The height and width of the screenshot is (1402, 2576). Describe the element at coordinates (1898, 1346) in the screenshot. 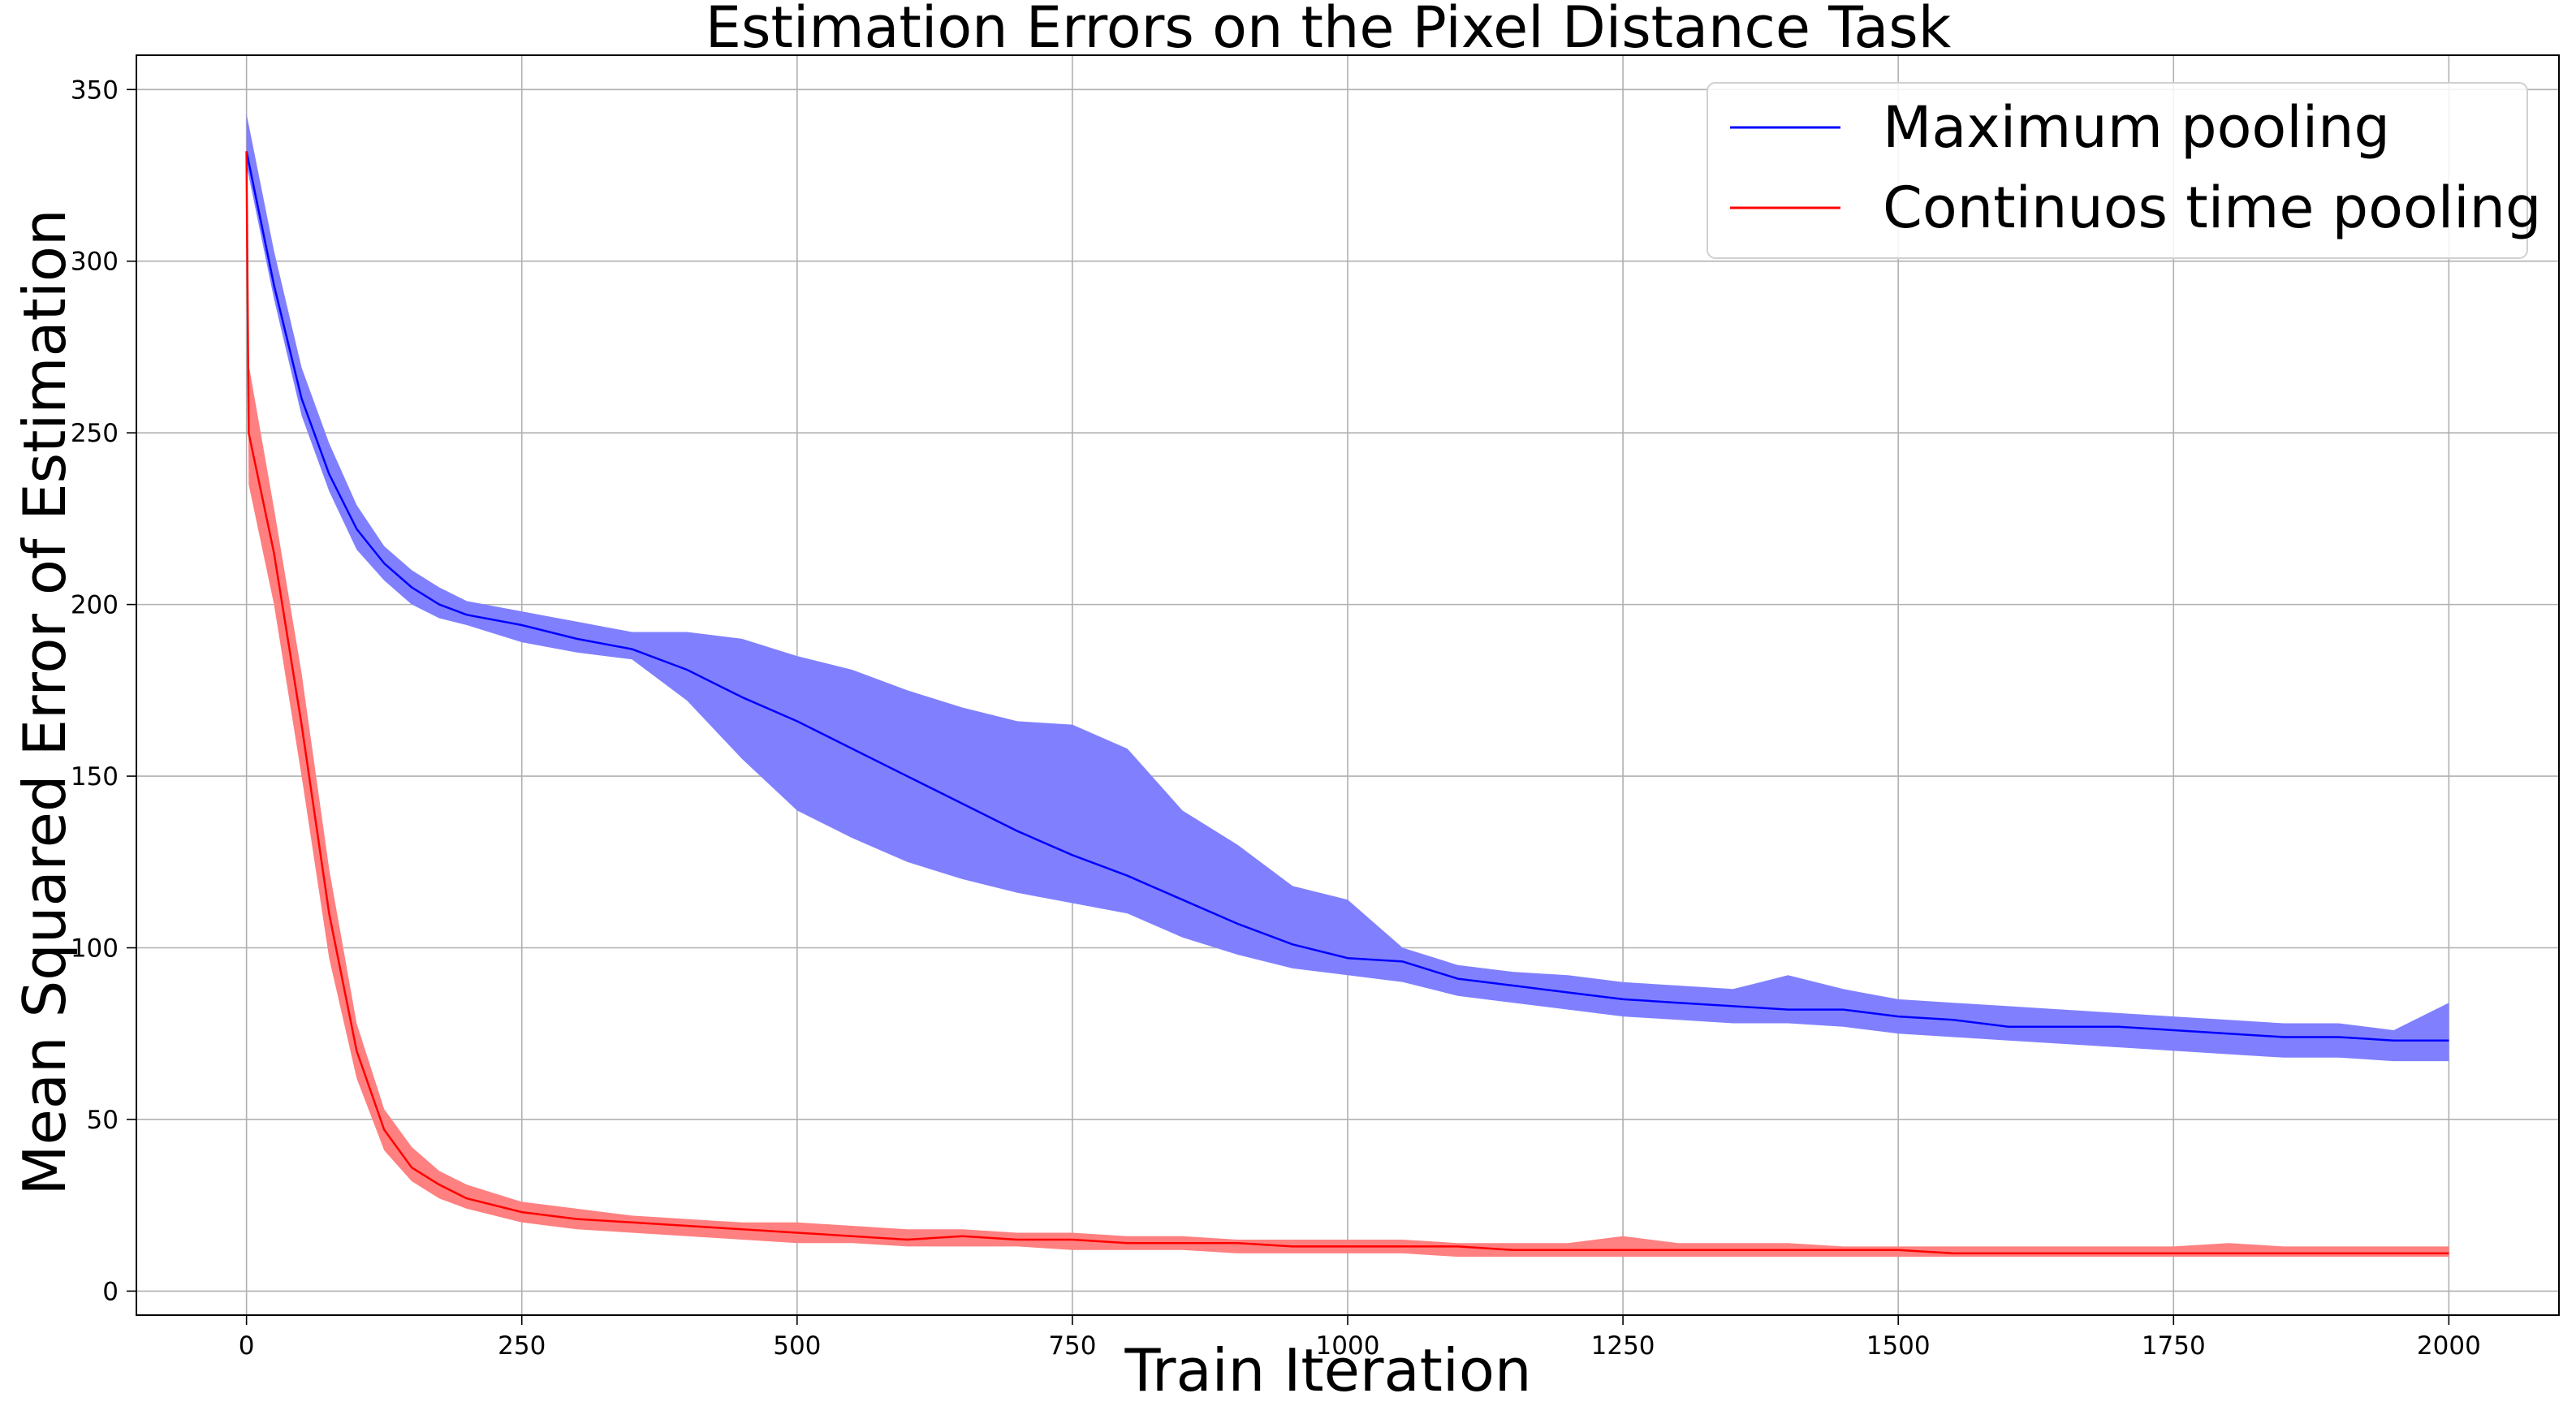

I see `x-tick-label: 1500` at that location.